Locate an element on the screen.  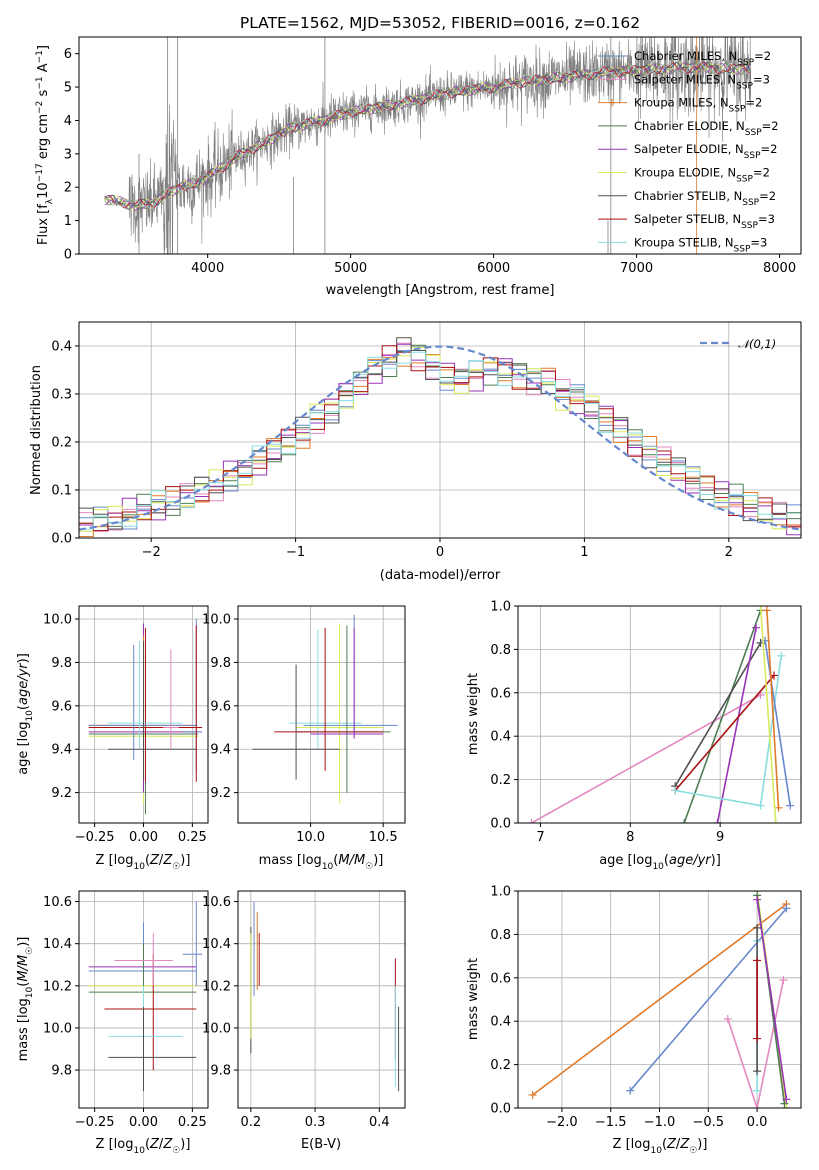
panel-4-xlabel: mass [log10(M/M☉)] is located at coordinates (321, 862).